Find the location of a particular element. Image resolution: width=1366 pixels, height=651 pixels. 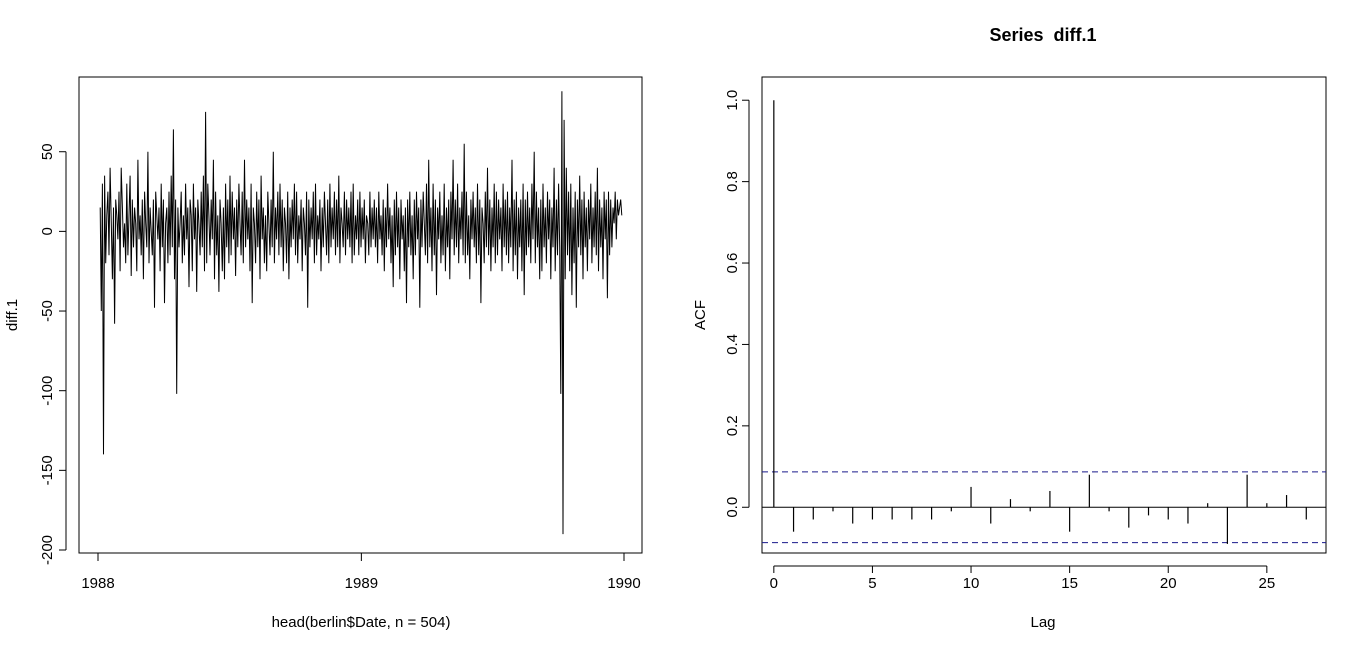

time-series-x-label: head(berlin$Date, n = 504) is located at coordinates (361, 622).